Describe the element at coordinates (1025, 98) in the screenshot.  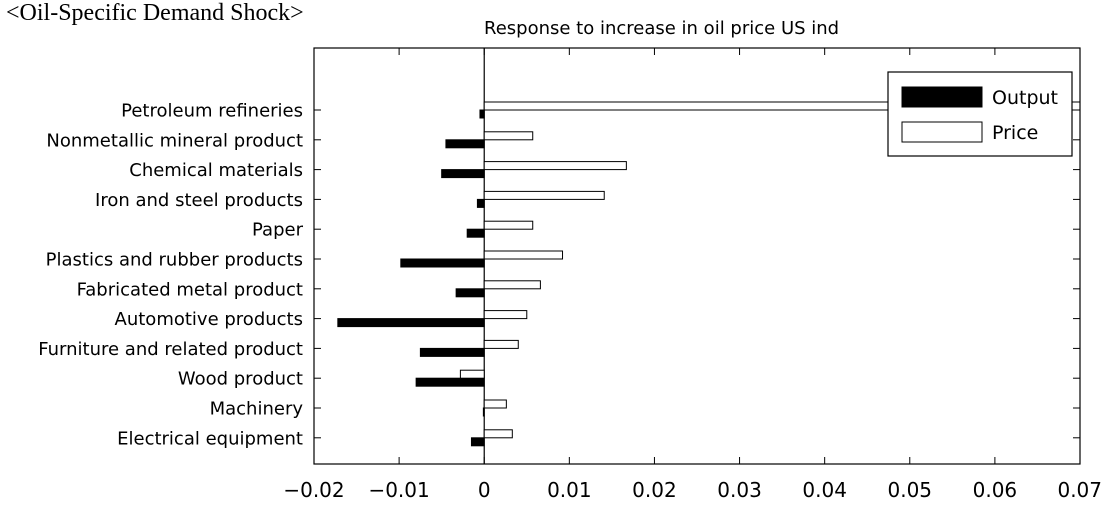
I see `legend-label-output: Output` at that location.